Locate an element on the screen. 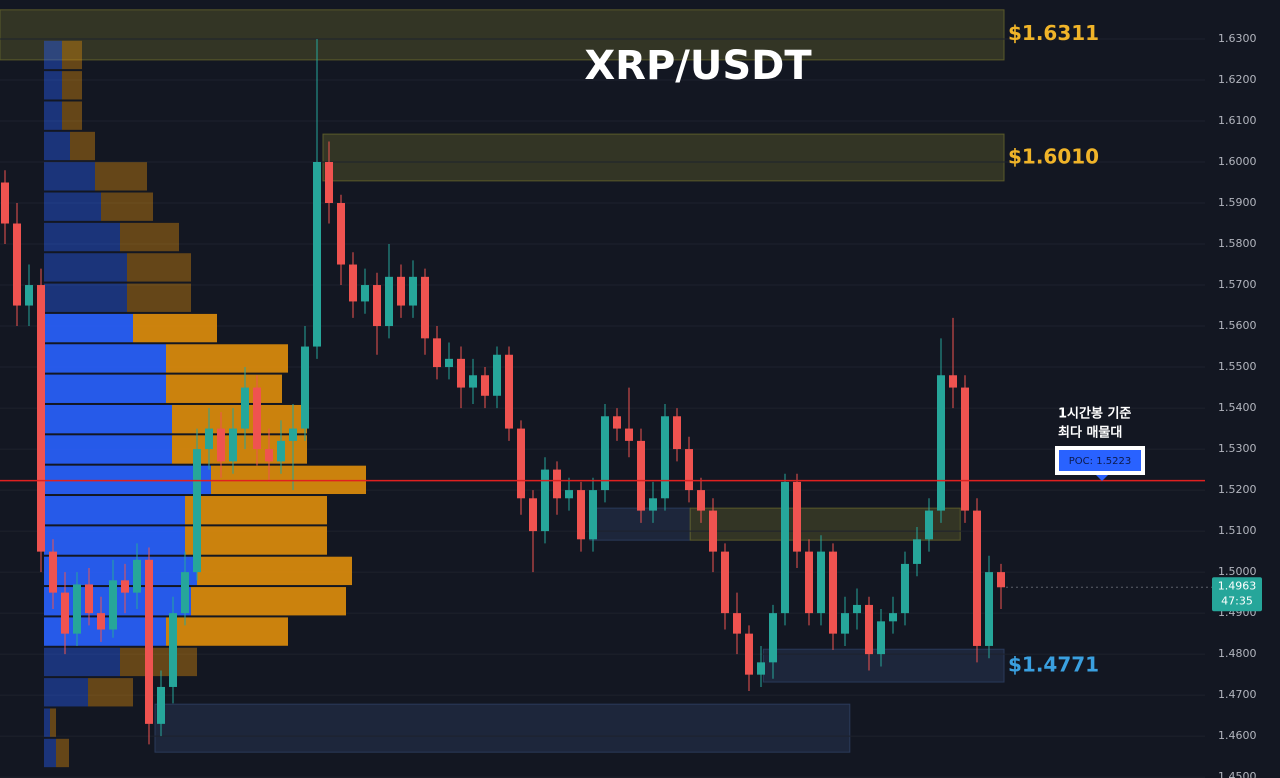 The height and width of the screenshot is (778, 1280). annotation: 1시간봉 기준 is located at coordinates (1094, 414).